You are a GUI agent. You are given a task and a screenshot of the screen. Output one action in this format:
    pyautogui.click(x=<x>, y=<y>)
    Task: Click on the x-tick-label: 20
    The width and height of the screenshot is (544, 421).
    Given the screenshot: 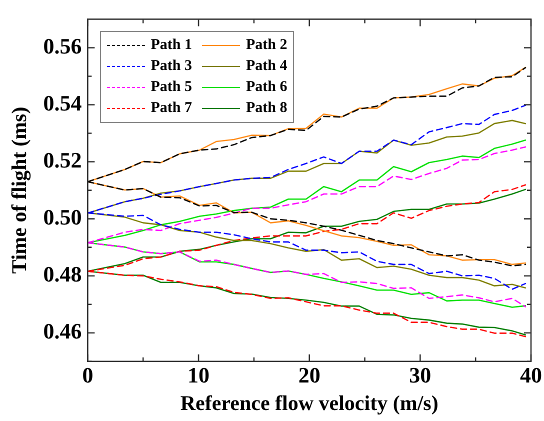 What is the action you would take?
    pyautogui.click(x=309, y=375)
    